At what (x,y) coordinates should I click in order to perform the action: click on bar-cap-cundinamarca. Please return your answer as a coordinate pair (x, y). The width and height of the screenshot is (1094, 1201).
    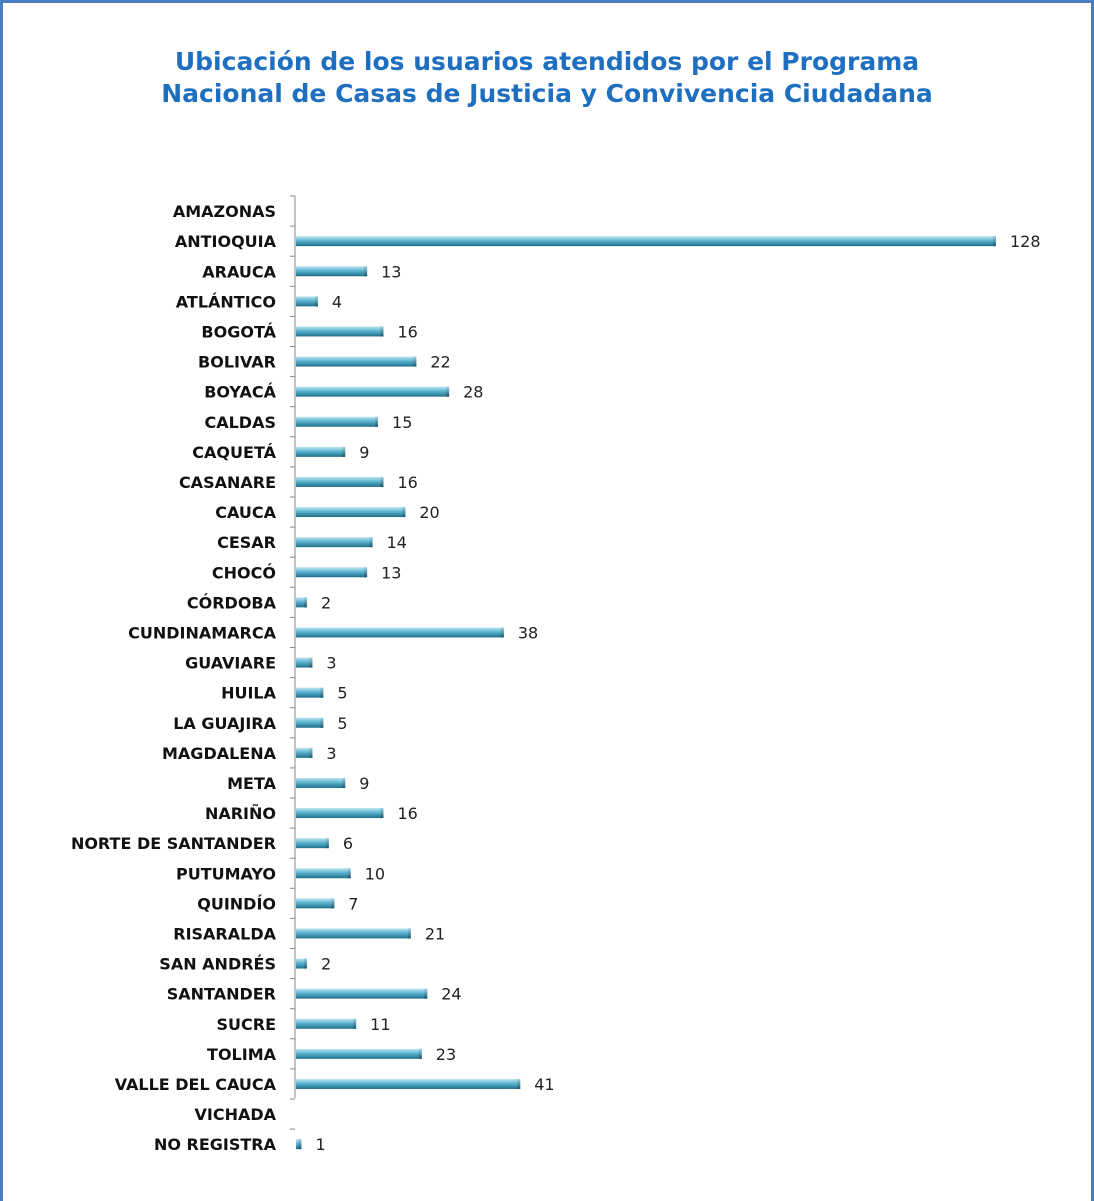
    Looking at the image, I should click on (502, 632).